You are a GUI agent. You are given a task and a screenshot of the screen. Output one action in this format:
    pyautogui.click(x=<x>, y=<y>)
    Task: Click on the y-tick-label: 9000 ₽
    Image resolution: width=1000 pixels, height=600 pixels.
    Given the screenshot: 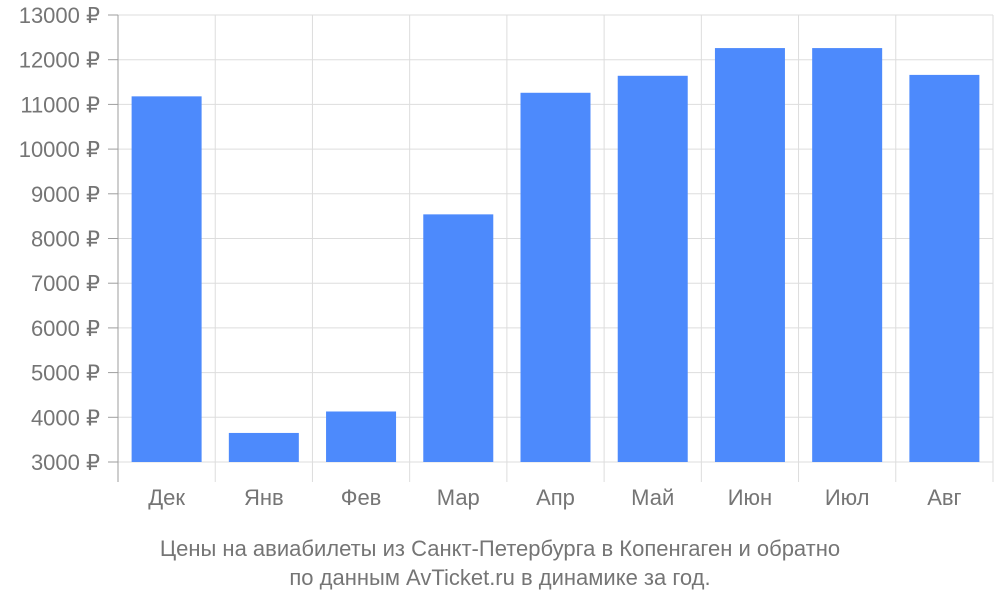 What is the action you would take?
    pyautogui.click(x=65, y=194)
    